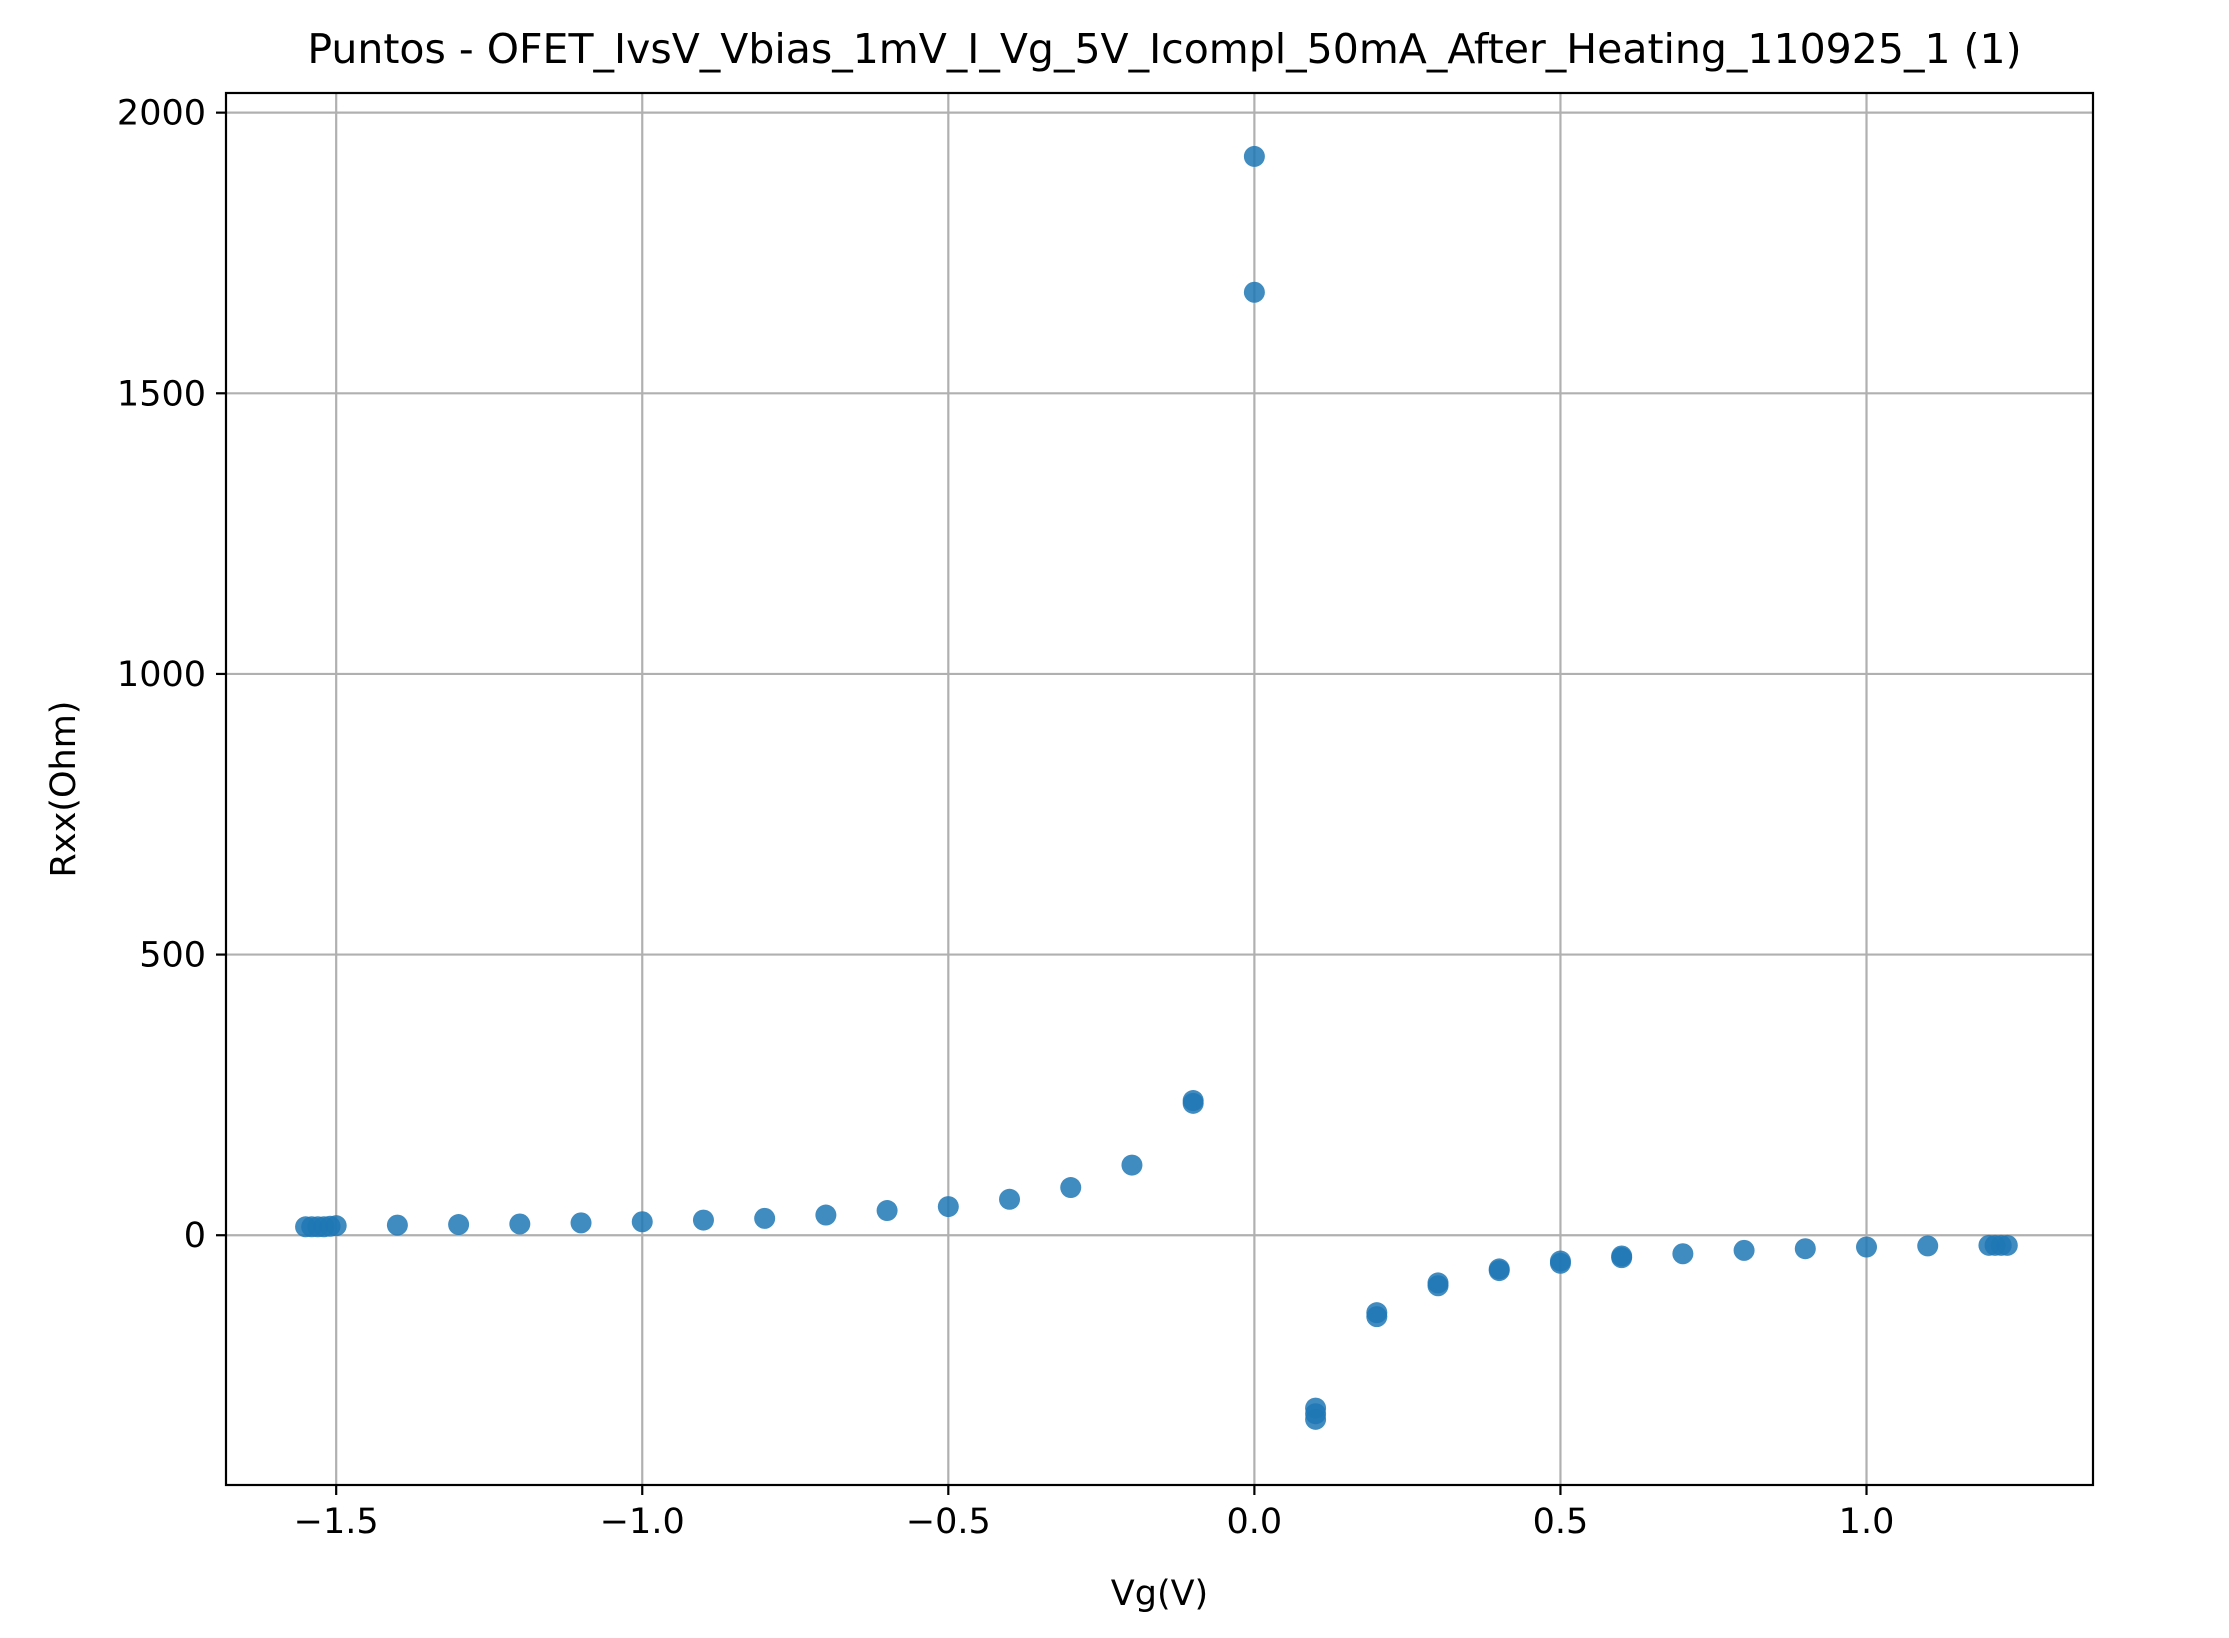 The width and height of the screenshot is (2229, 1638). I want to click on y-tick-label: 1000, so click(161, 675).